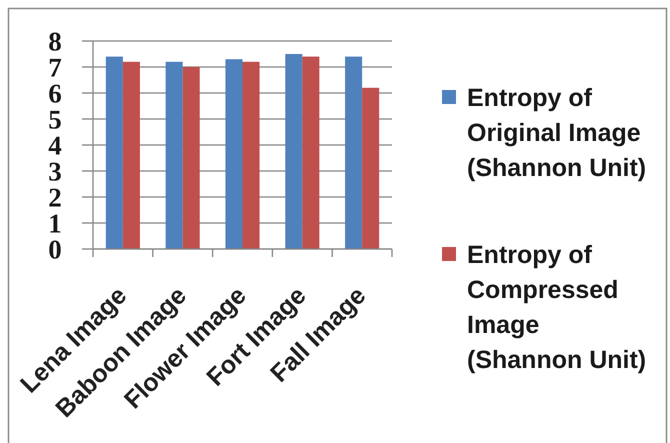  I want to click on legend-label: Entropy of Compressed Image (Shannon Unit), so click(556, 307).